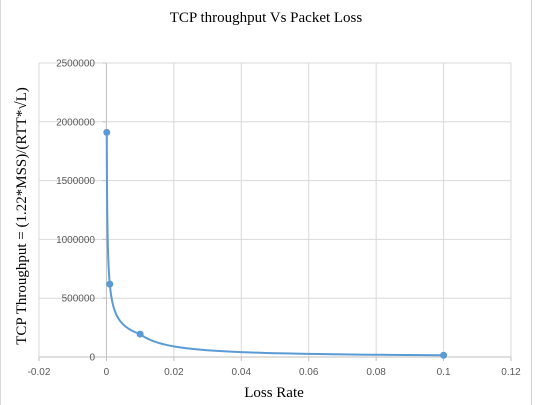 This screenshot has height=405, width=539. Describe the element at coordinates (309, 372) in the screenshot. I see `x-tick-label: 0.06` at that location.